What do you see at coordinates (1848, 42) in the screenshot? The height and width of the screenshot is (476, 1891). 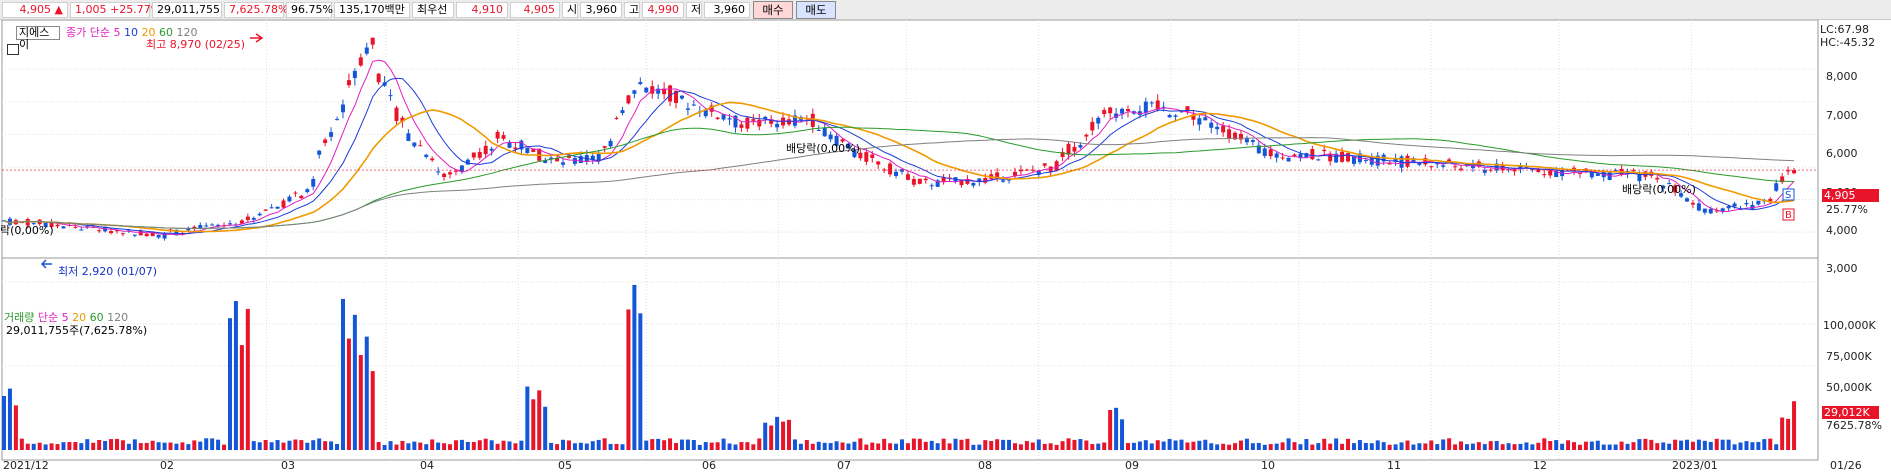 I see `hc-label: HC:-45.32` at bounding box center [1848, 42].